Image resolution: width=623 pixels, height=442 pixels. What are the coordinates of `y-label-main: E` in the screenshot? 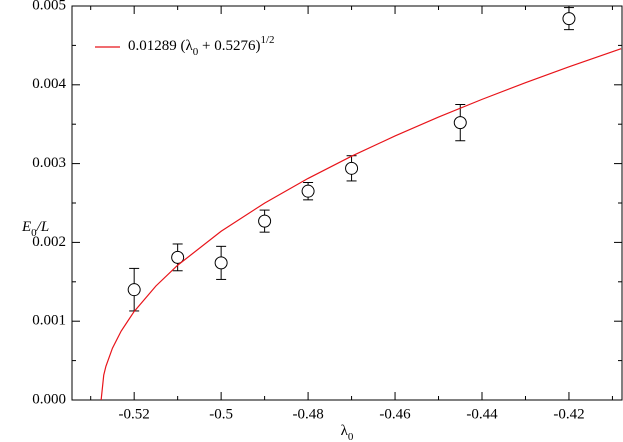 It's located at (26, 227).